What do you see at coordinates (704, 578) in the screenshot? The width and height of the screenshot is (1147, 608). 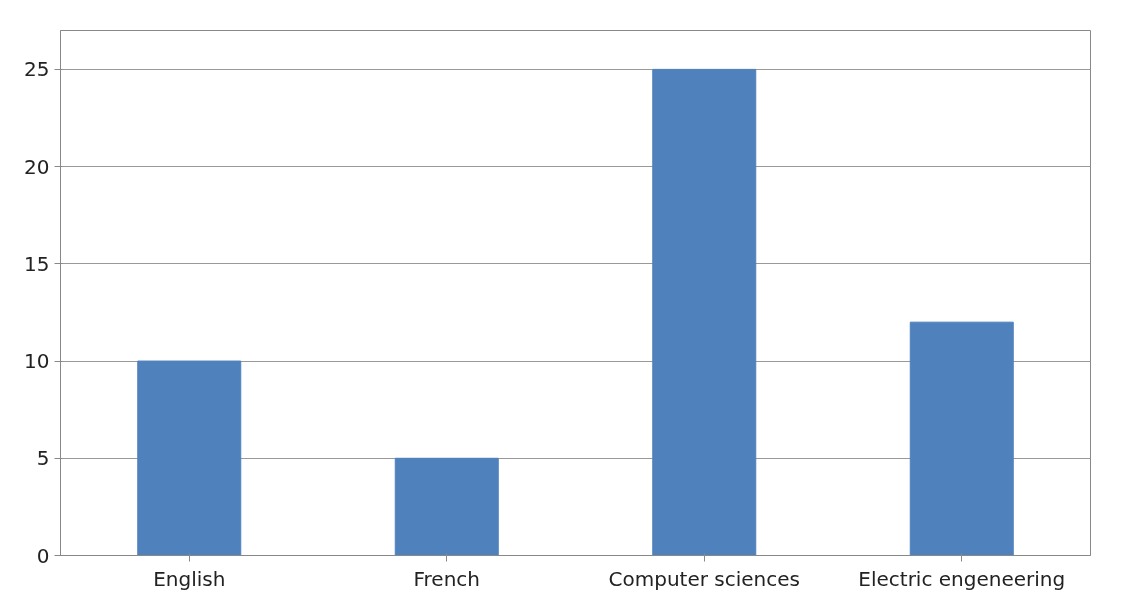 I see `x-tick-label: Computer sciences` at bounding box center [704, 578].